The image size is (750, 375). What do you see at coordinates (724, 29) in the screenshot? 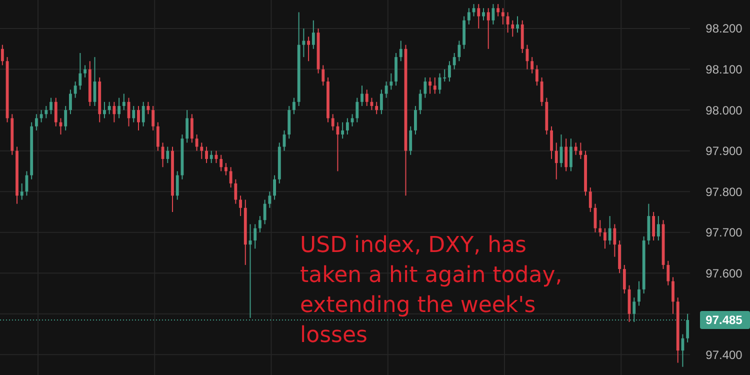
I see `y-tick-label: 98.200` at bounding box center [724, 29].